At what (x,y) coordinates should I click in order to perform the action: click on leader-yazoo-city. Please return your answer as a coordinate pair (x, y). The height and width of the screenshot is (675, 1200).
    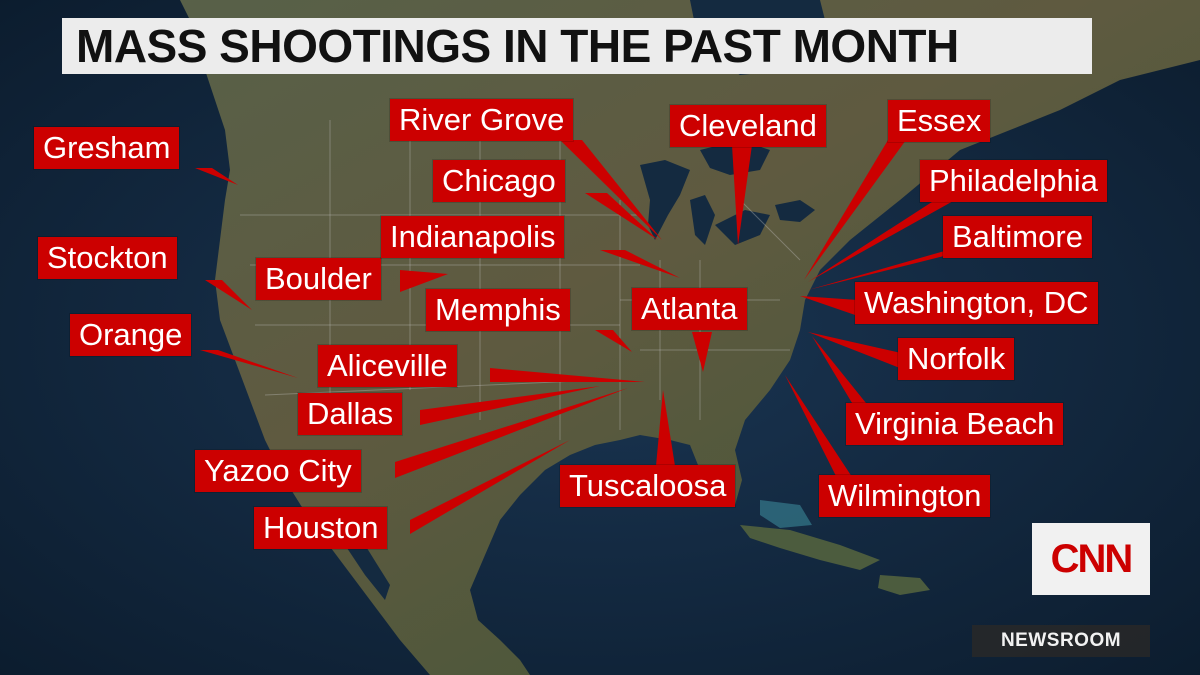
    Looking at the image, I should click on (511, 433).